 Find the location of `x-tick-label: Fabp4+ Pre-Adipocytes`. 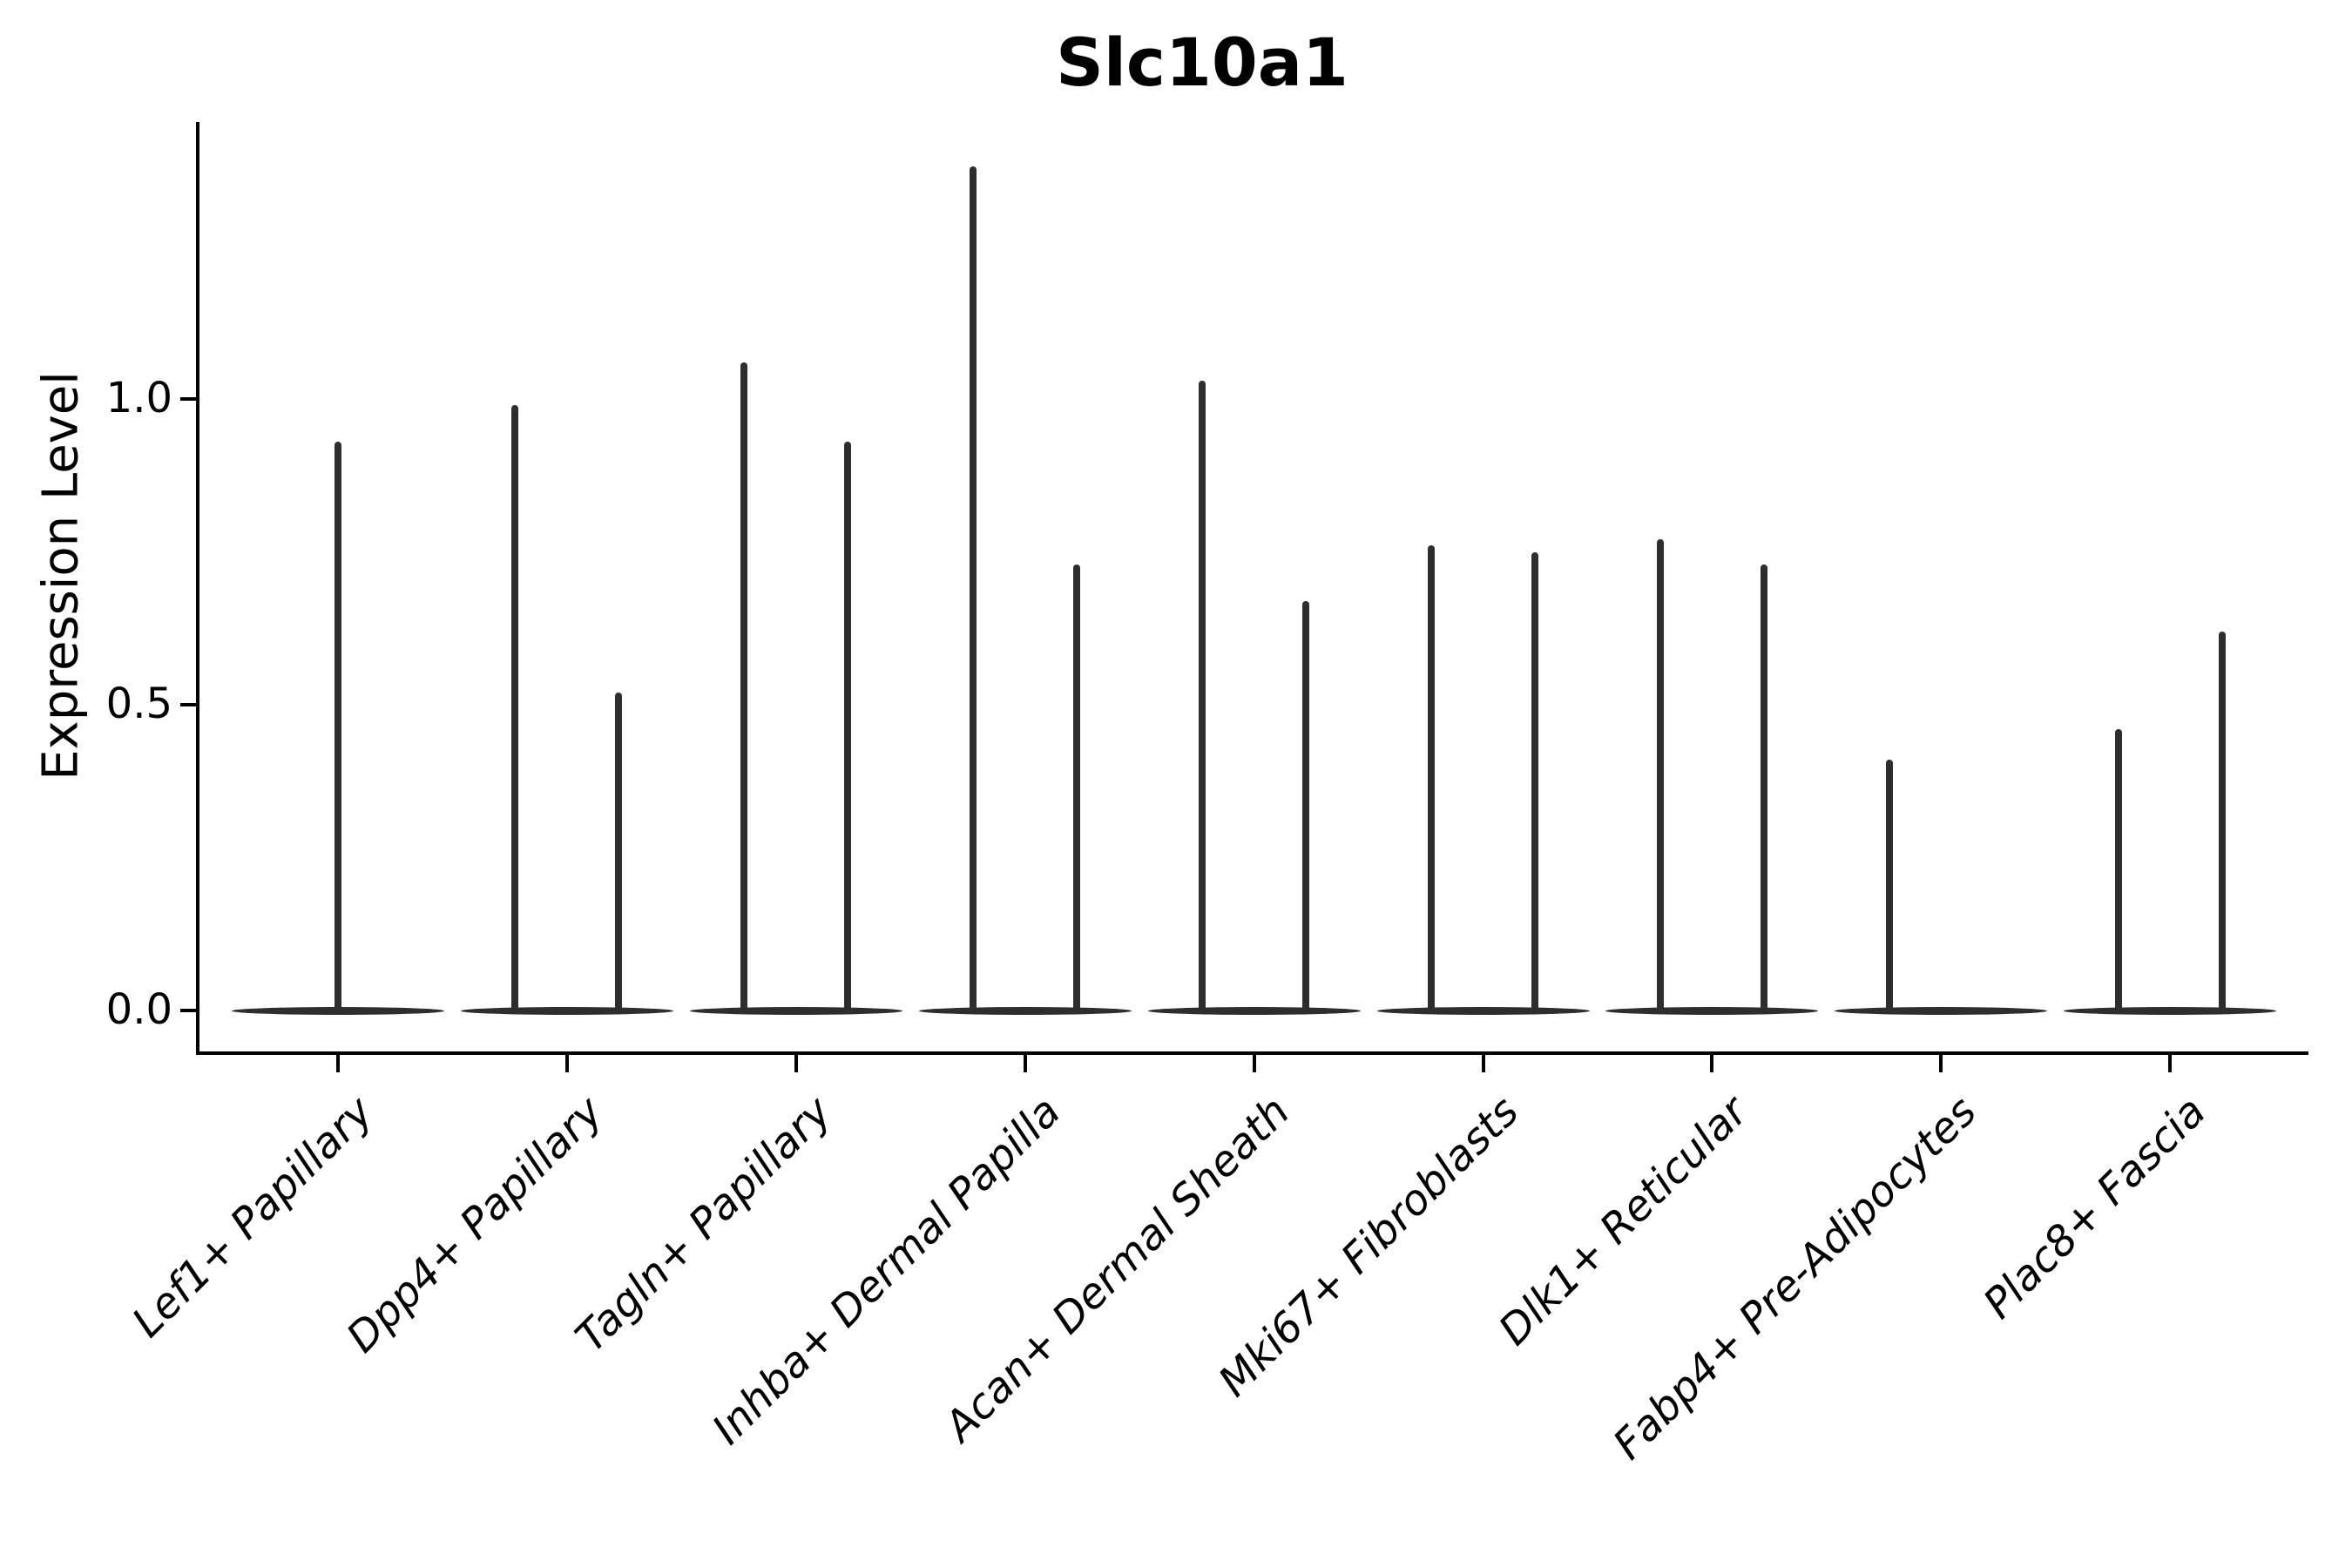

x-tick-label: Fabp4+ Pre-Adipocytes is located at coordinates (1795, 1278).